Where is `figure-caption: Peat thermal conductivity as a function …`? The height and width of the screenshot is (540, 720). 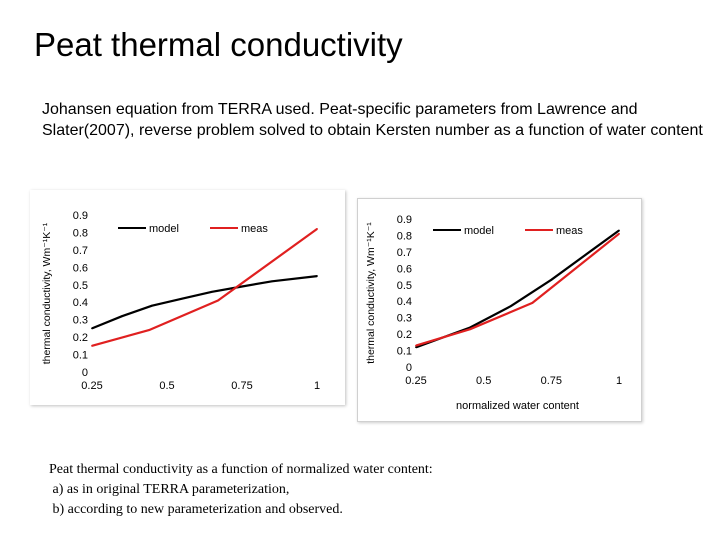
figure-caption: Peat thermal conductivity as a function … is located at coordinates (241, 490).